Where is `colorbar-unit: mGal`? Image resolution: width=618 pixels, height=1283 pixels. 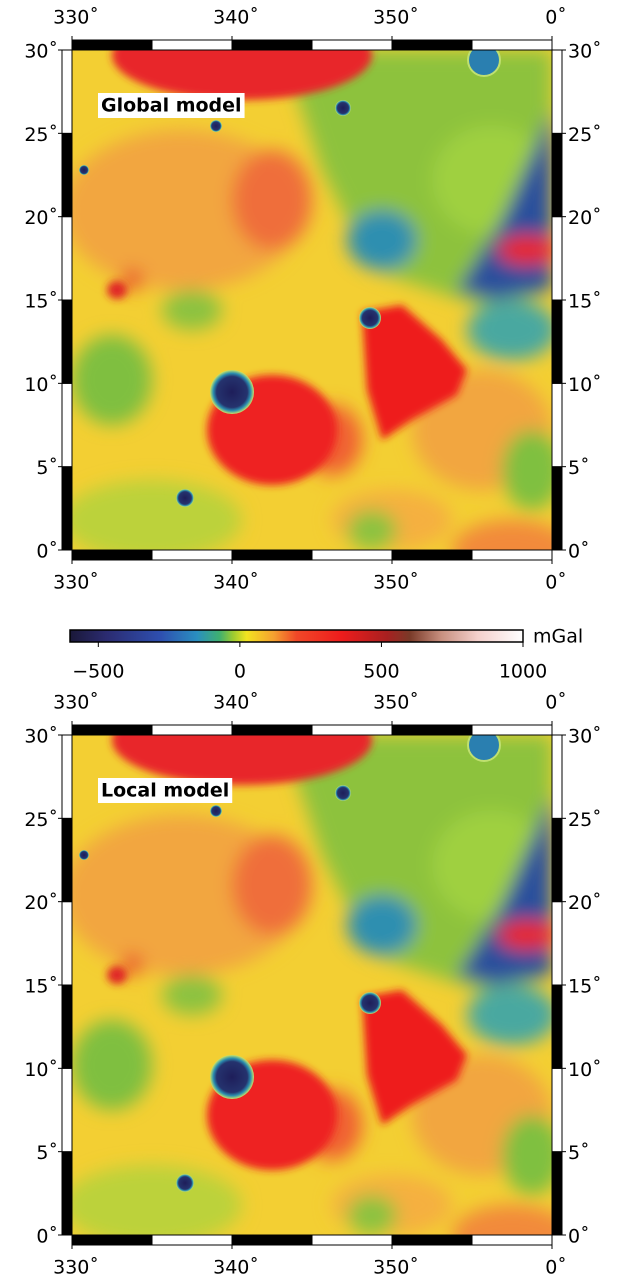
colorbar-unit: mGal is located at coordinates (558, 637).